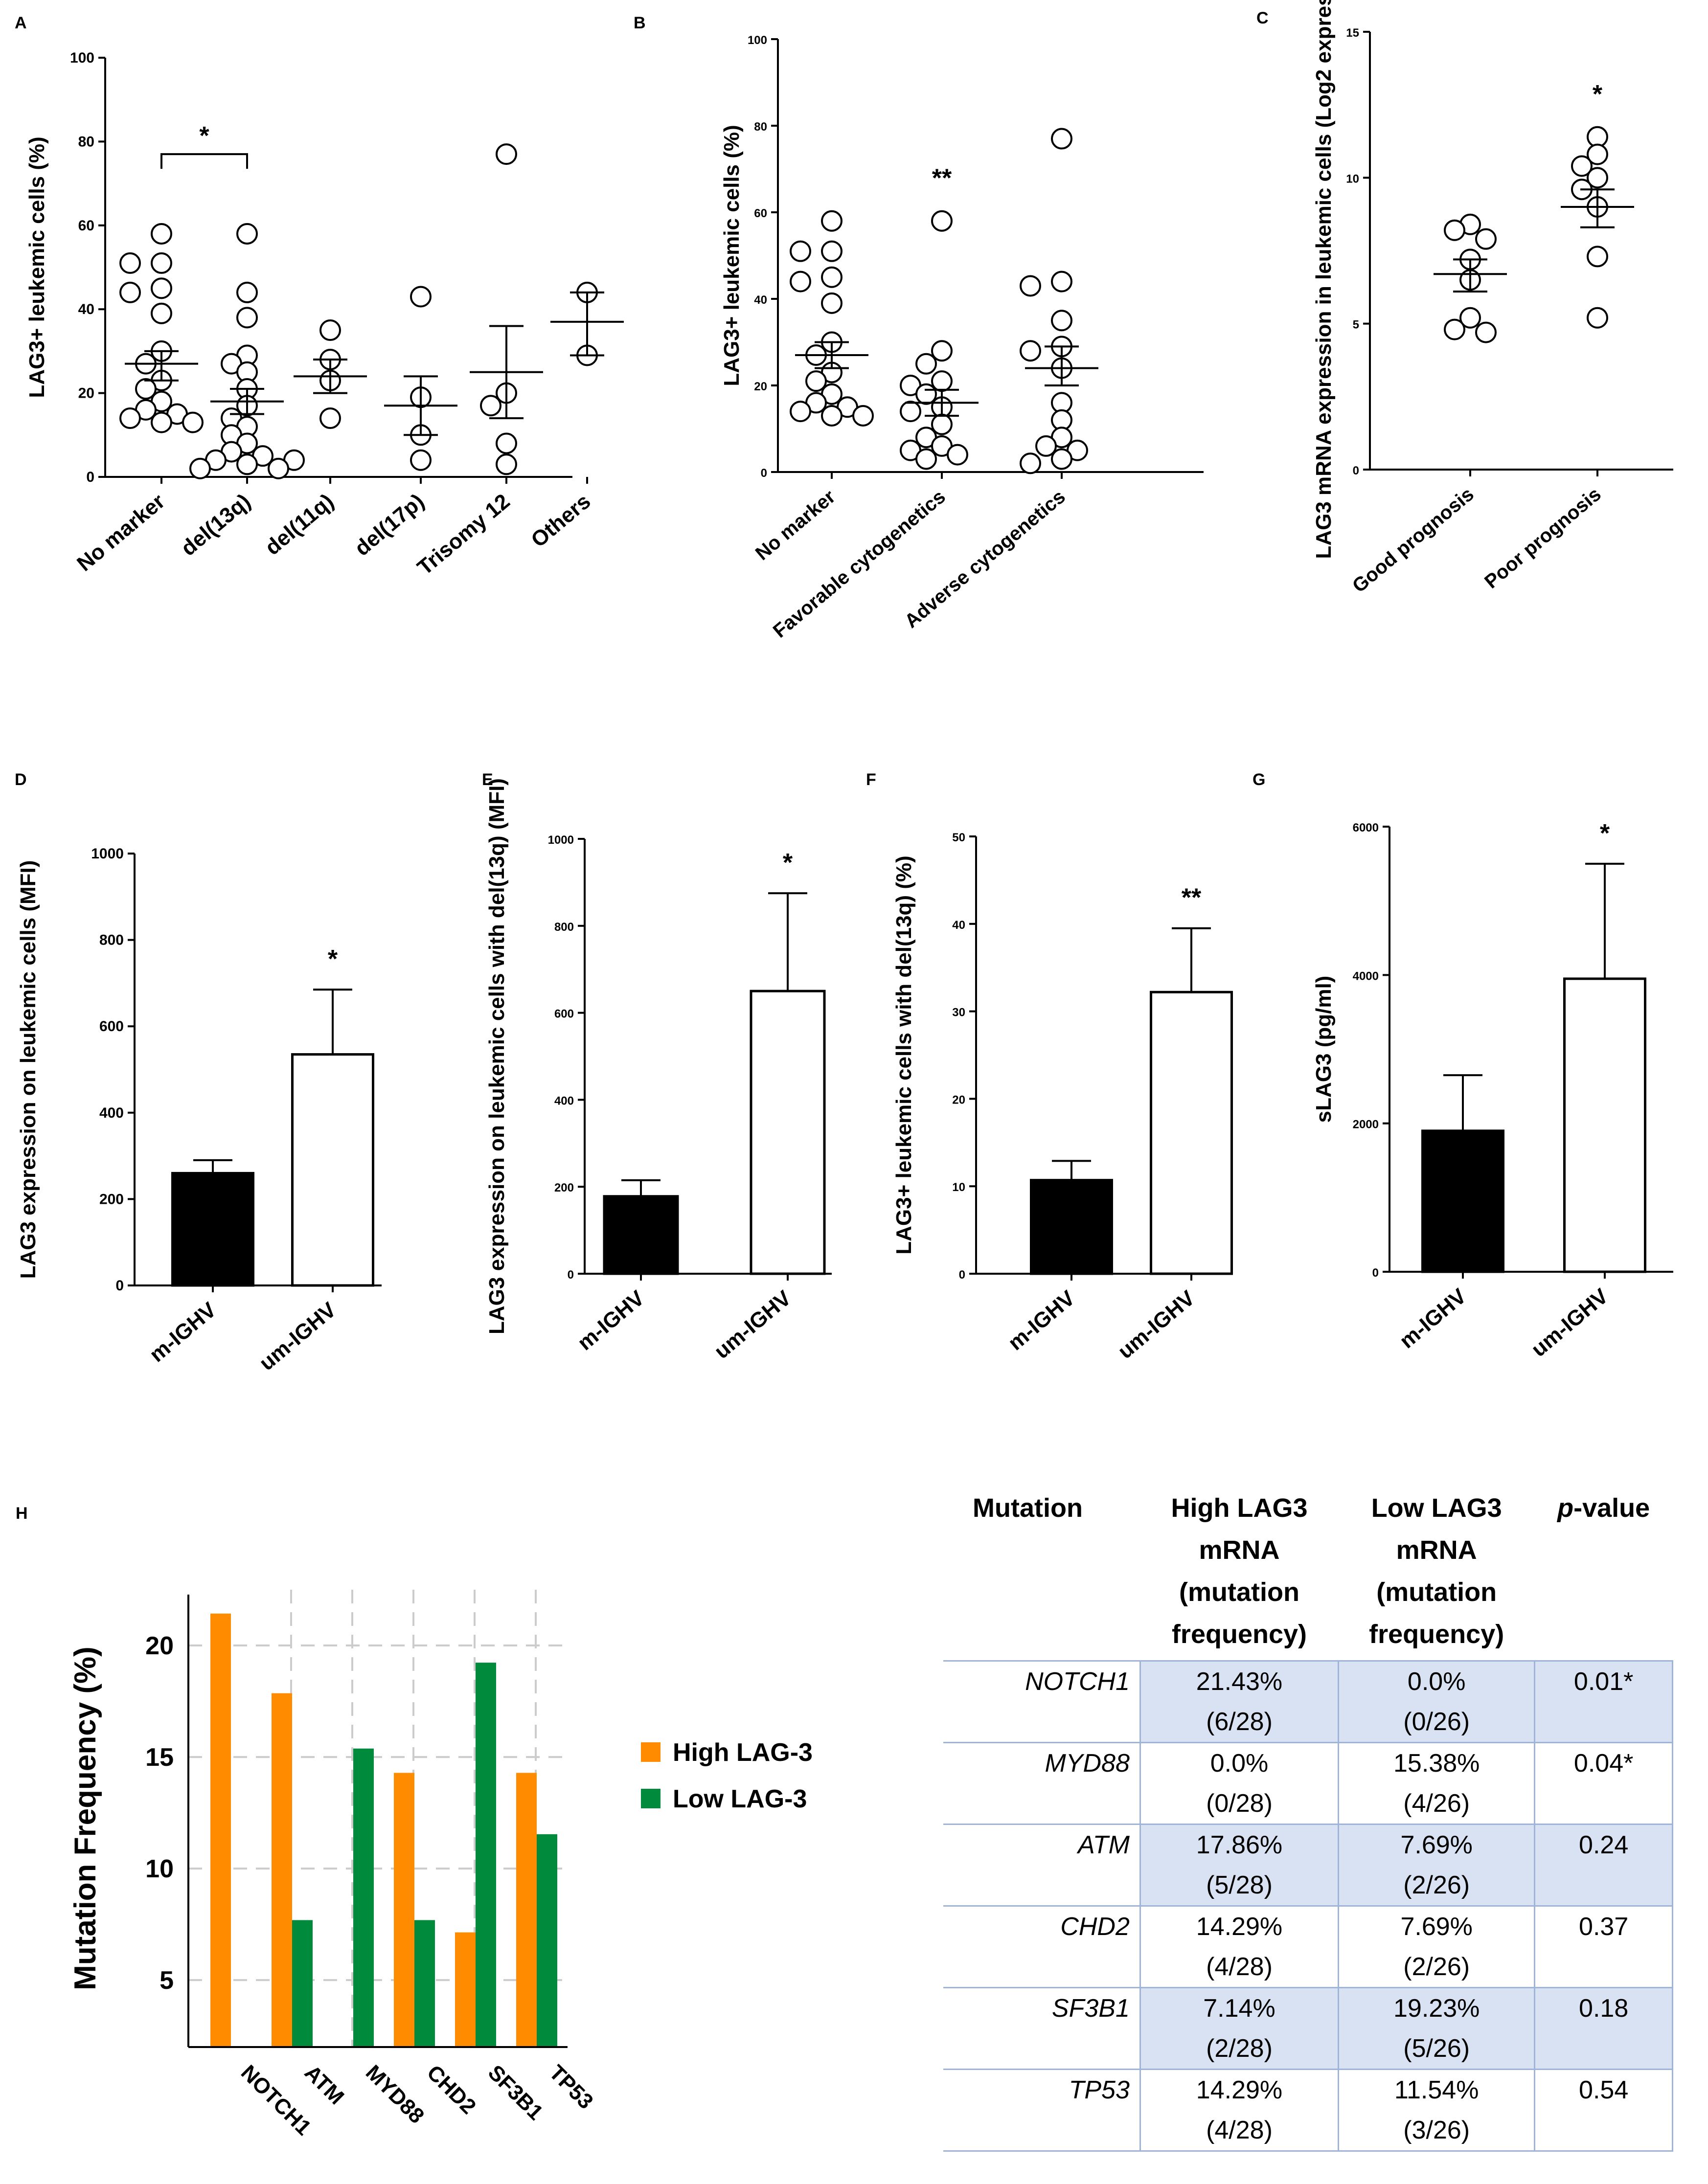 Image resolution: width=1708 pixels, height=2184 pixels. What do you see at coordinates (651, 1798) in the screenshot?
I see `legend-swatch` at bounding box center [651, 1798].